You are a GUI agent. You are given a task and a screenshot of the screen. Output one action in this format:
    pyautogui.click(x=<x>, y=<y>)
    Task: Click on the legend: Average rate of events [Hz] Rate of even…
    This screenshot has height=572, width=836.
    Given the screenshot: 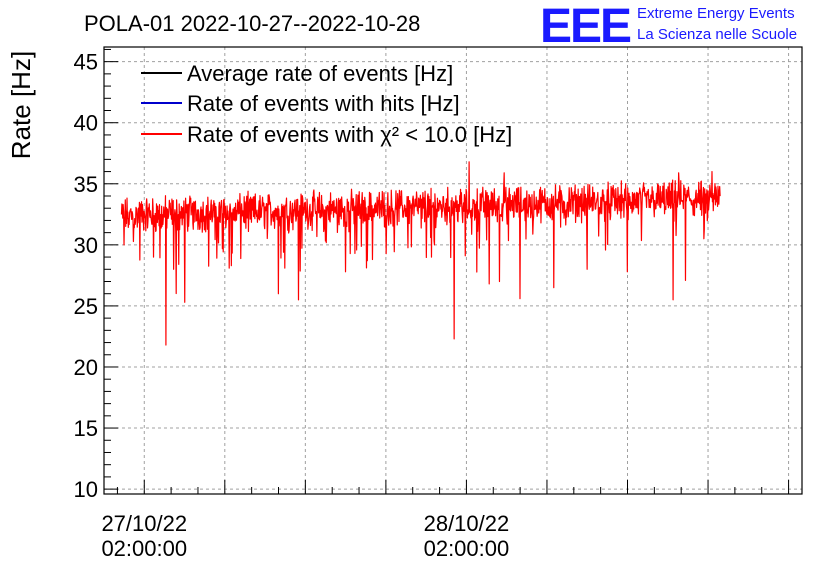 What is the action you would take?
    pyautogui.click(x=326, y=104)
    